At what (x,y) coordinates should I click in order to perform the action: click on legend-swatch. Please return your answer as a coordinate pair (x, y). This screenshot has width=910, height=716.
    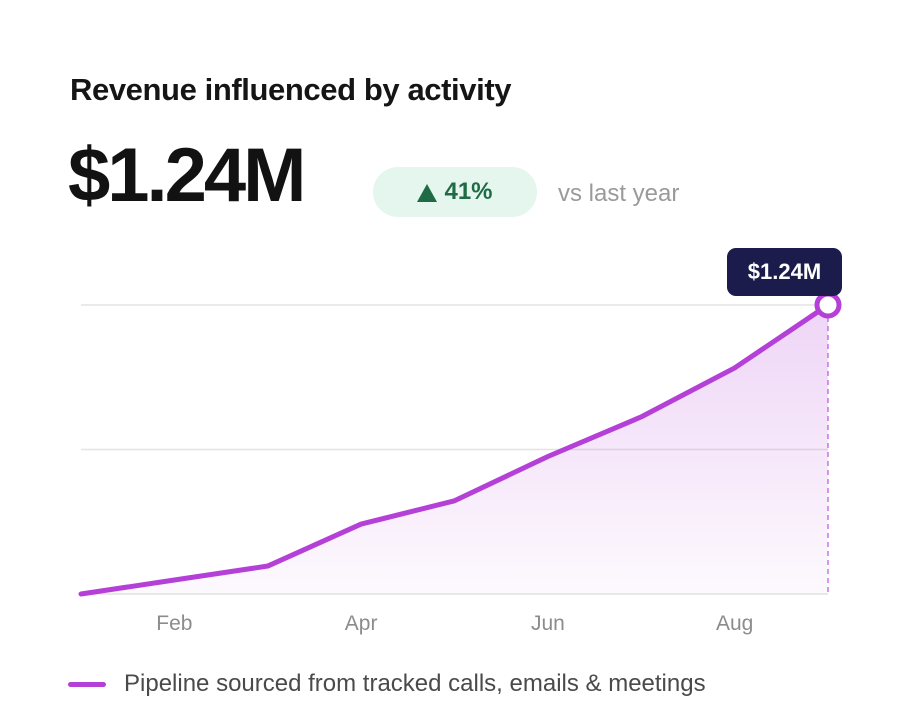
    Looking at the image, I should click on (87, 684).